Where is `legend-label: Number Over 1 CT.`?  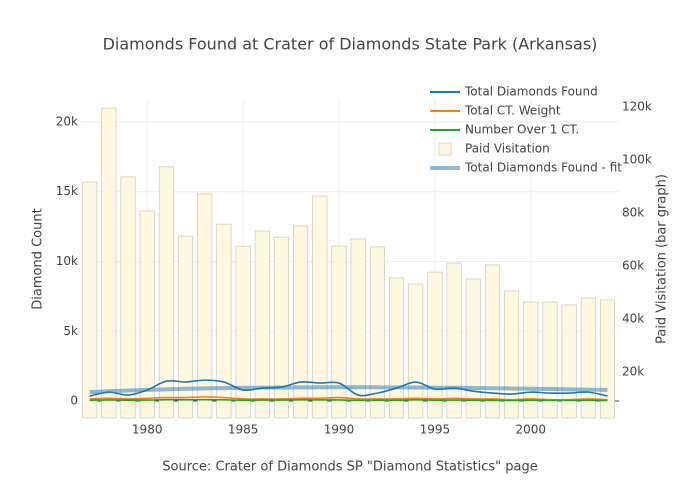
legend-label: Number Over 1 CT. is located at coordinates (522, 130).